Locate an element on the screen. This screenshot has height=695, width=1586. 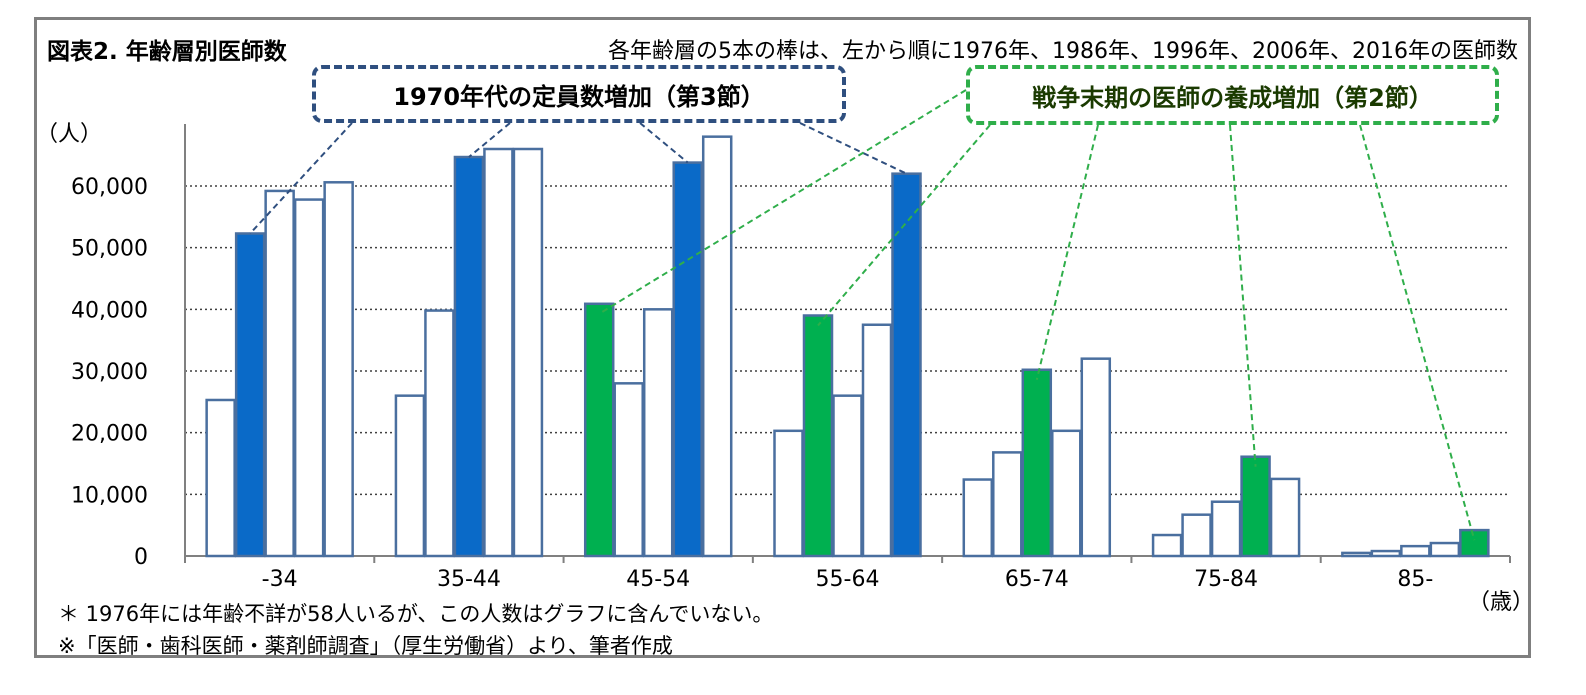
callout-wartime: 戦争末期の医師の養成増加（第2節） is located at coordinates (1232, 95).